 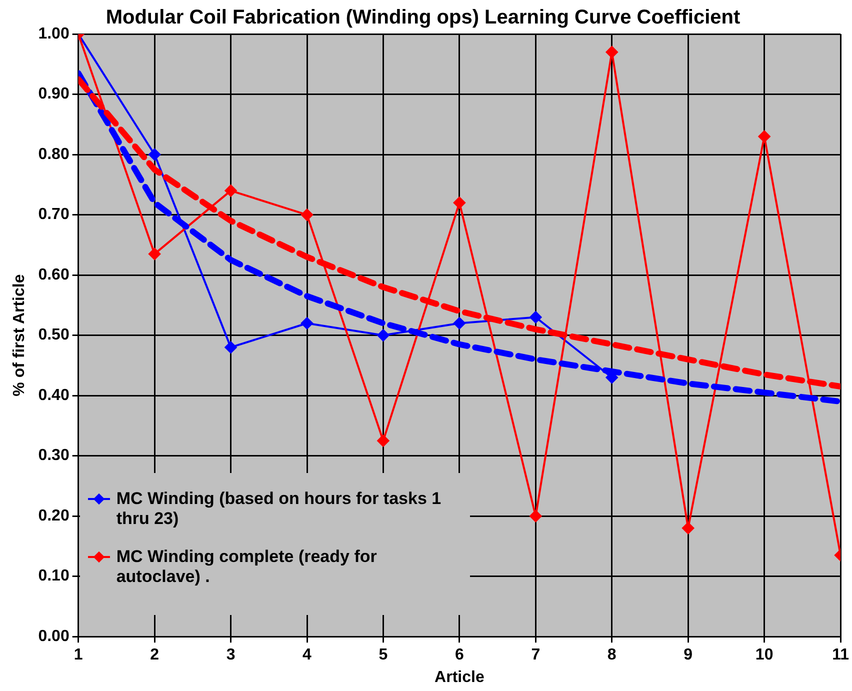 I want to click on x-tick-label: 5, so click(x=383, y=655).